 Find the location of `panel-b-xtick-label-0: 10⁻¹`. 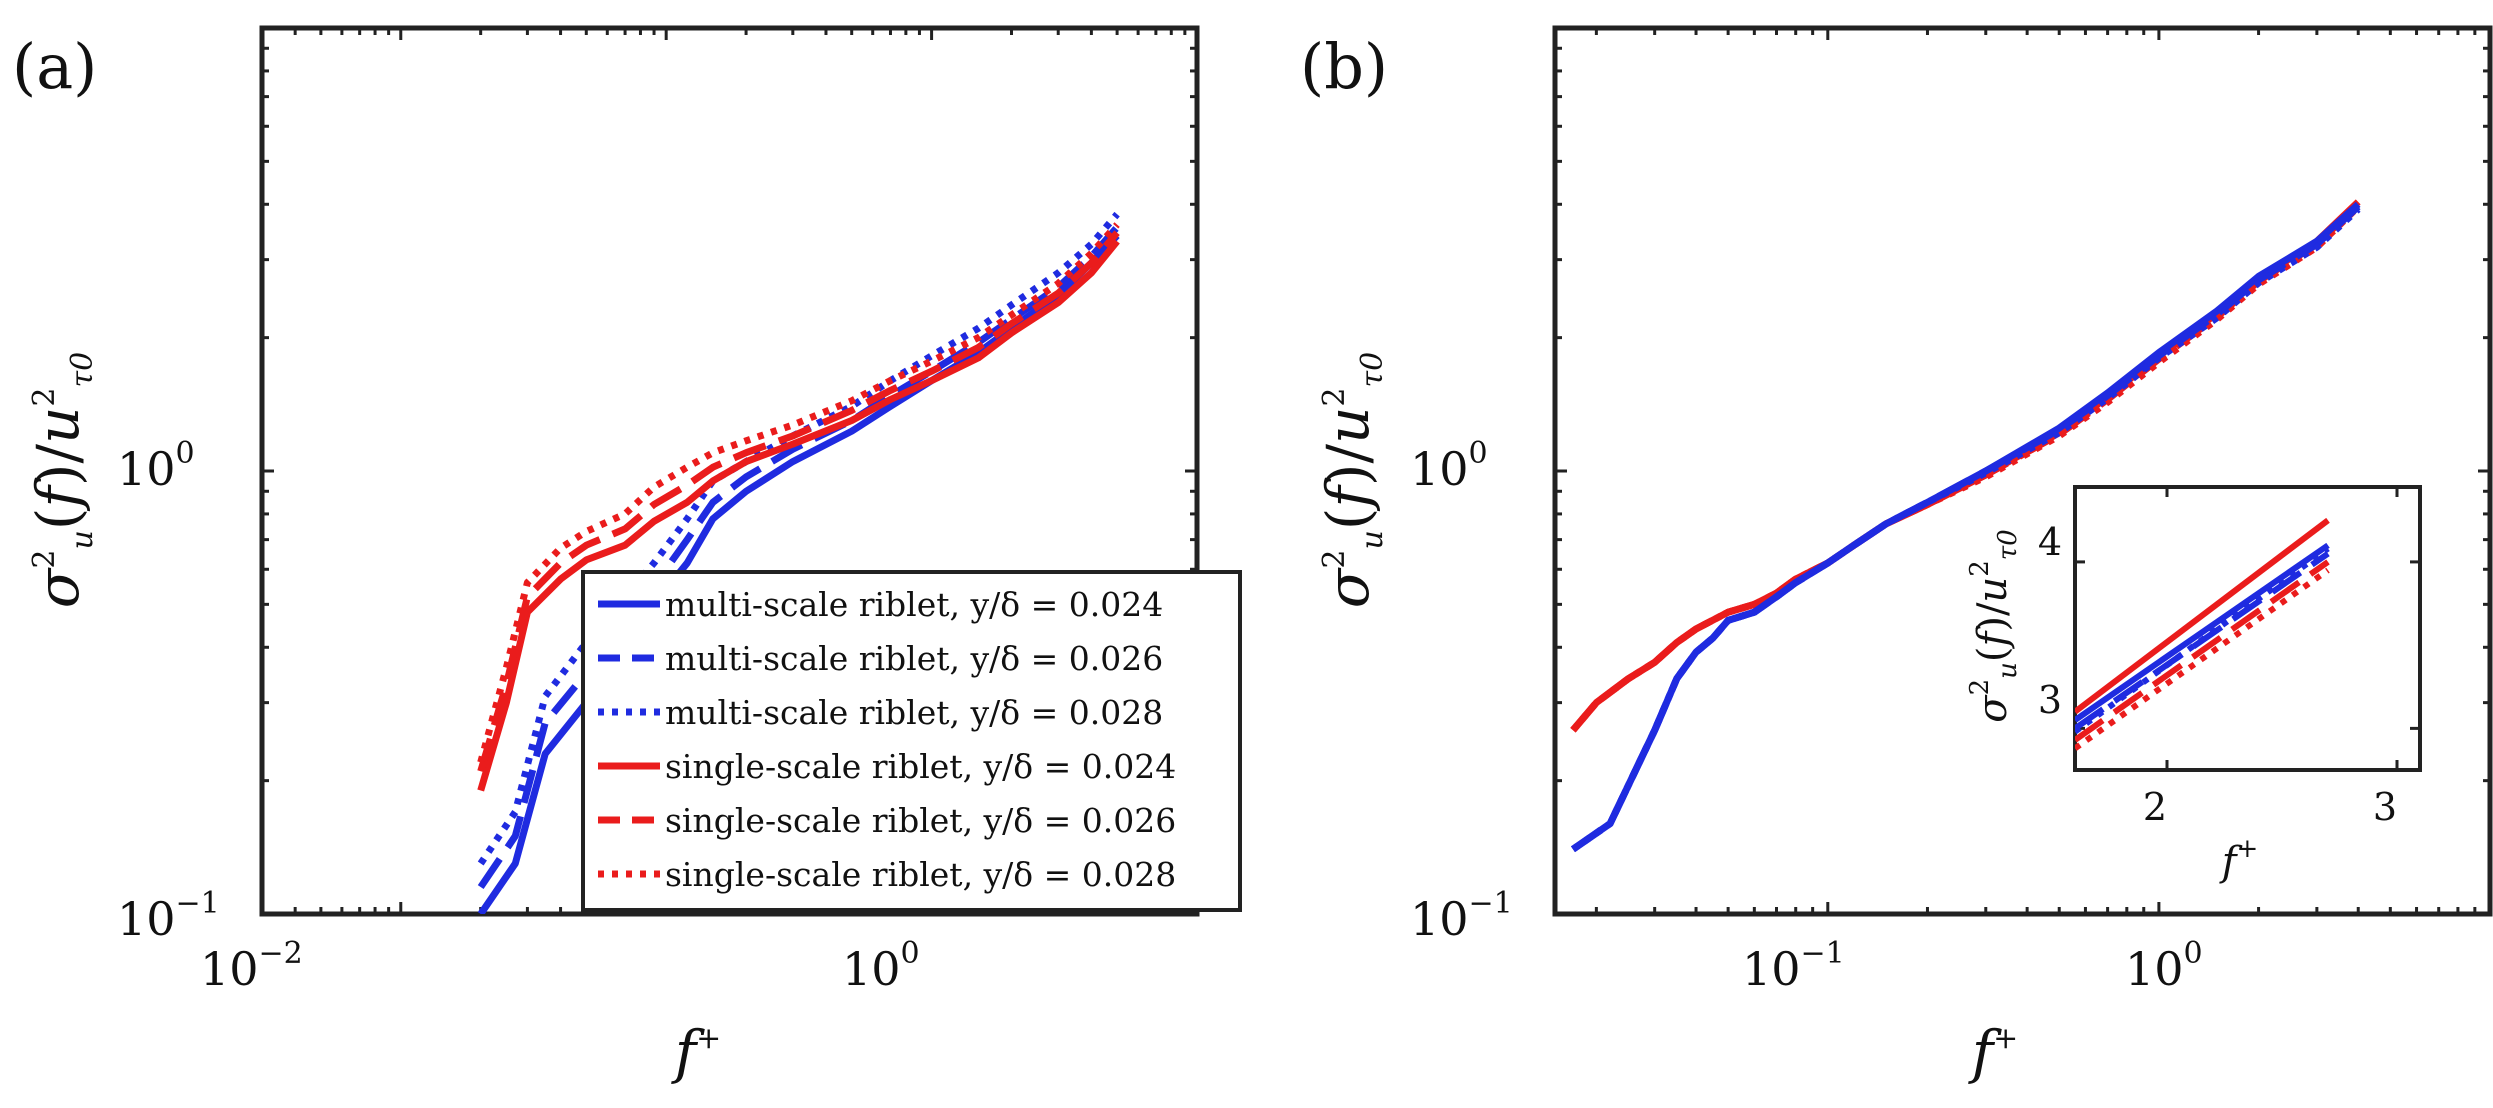

panel-b-xtick-label-0: 10⁻¹ is located at coordinates (1793, 966).